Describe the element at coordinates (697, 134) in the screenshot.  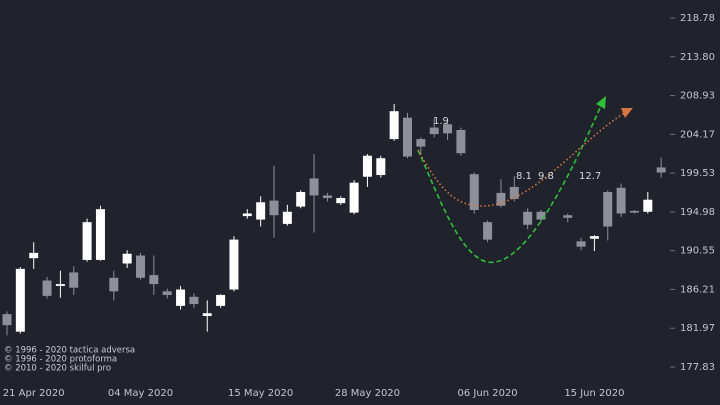
I see `y-tick-label: 204.17` at that location.